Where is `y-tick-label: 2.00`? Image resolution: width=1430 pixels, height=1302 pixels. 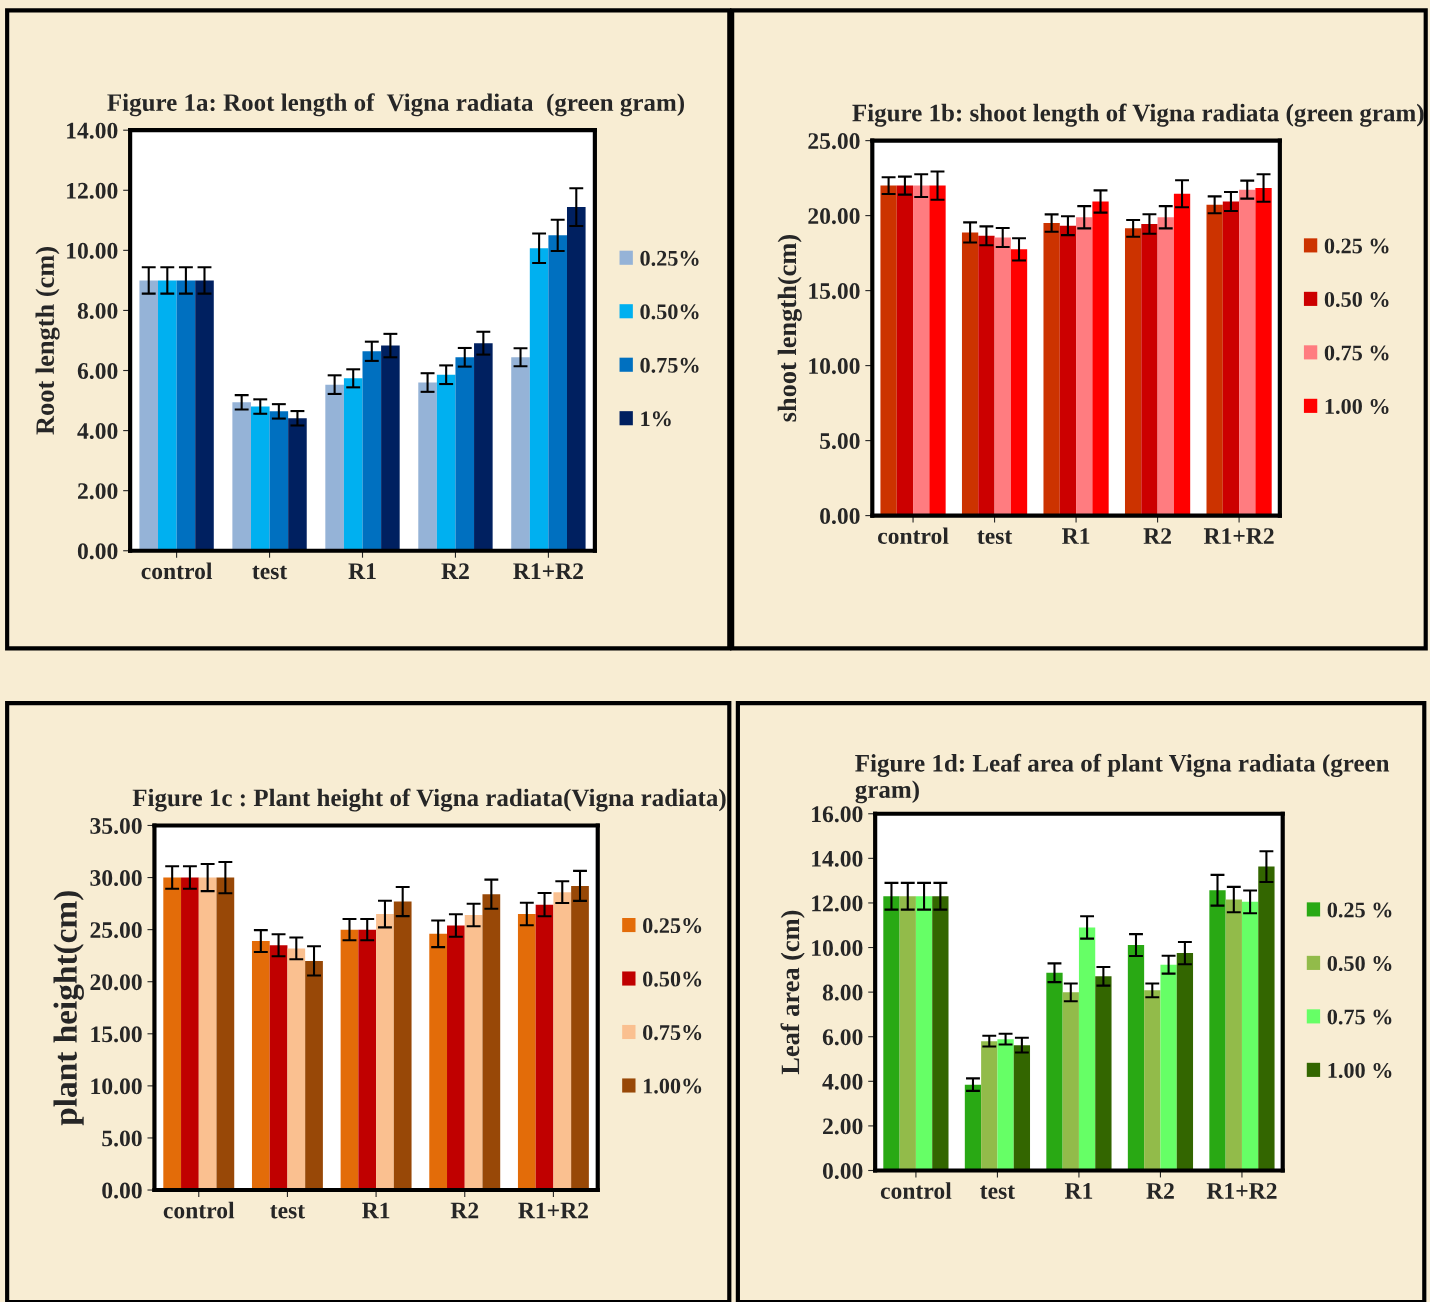
y-tick-label: 2.00 is located at coordinates (843, 1126).